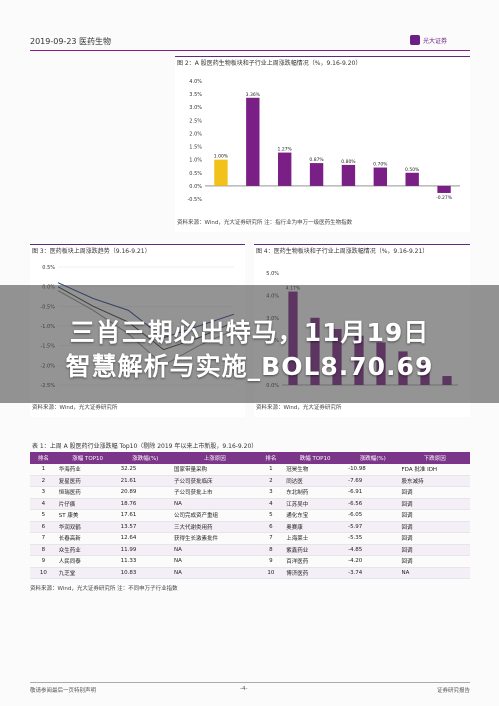 This screenshot has height=706, width=499. I want to click on figure-2-source: 资料来源：Wind，光大证券研究所 注：指行业为申万一级医药生物指数, so click(265, 223).